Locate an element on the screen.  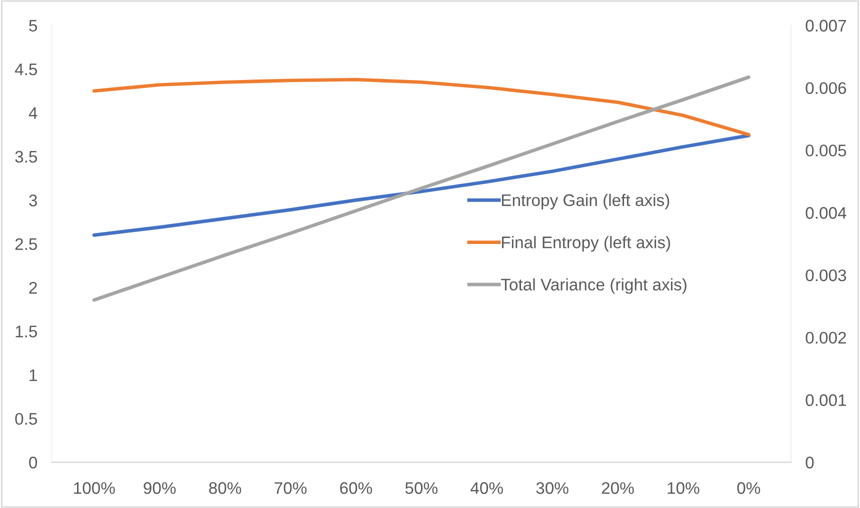
y-tick-label: 1.5 is located at coordinates (27, 332).